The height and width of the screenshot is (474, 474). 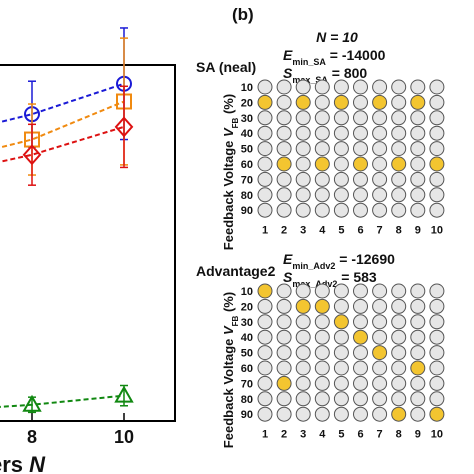 I want to click on series-square, so click(x=66, y=106).